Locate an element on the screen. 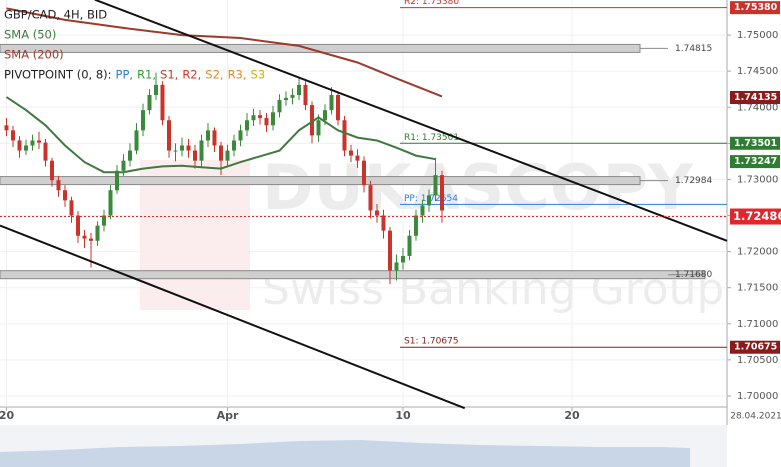 This screenshot has height=467, width=781. legend-entry: PIVOTPOINT (0, 8): is located at coordinates (58, 75).